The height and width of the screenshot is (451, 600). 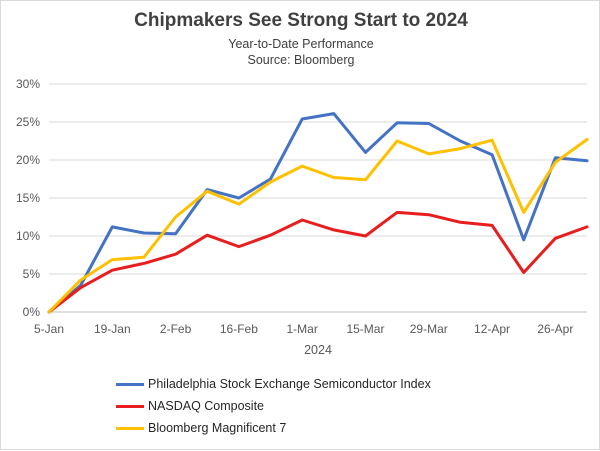 What do you see at coordinates (112, 329) in the screenshot?
I see `x-tick-label: 19-Jan` at bounding box center [112, 329].